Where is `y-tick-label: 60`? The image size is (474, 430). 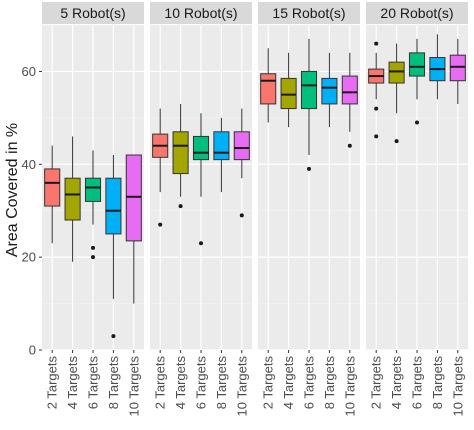
y-tick-label: 60 is located at coordinates (29, 71).